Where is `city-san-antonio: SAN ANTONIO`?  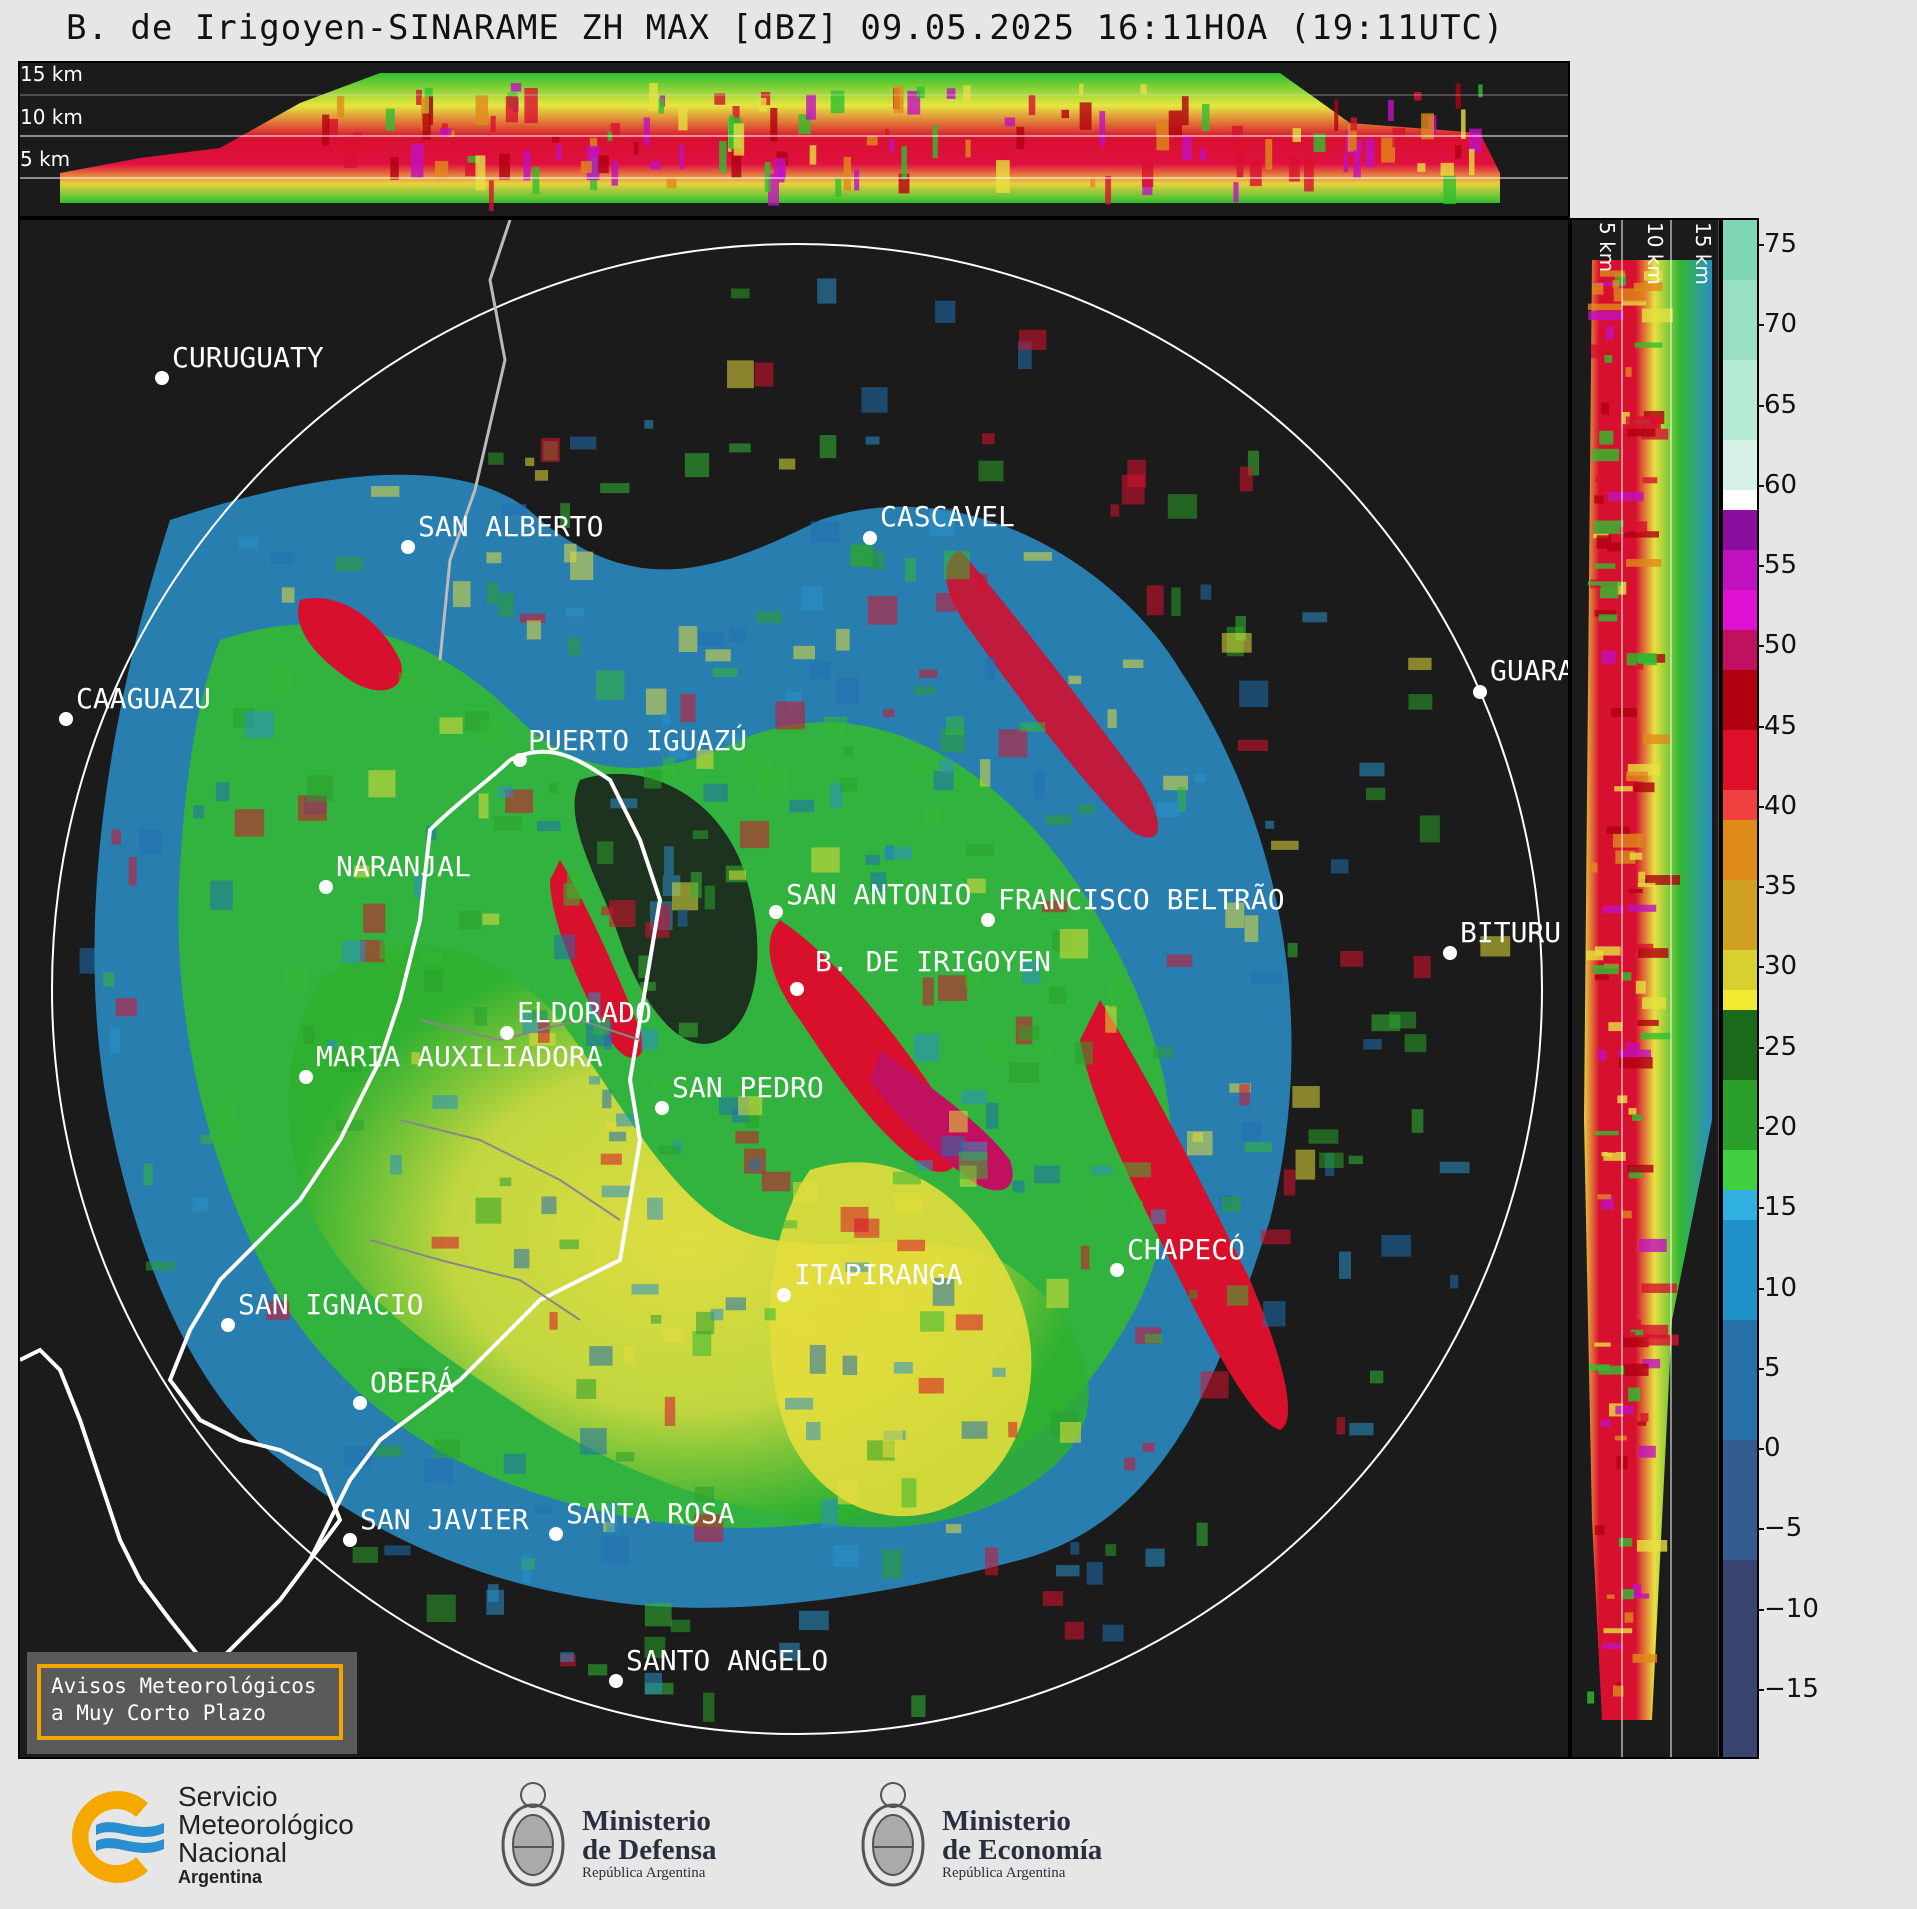 city-san-antonio: SAN ANTONIO is located at coordinates (870, 898).